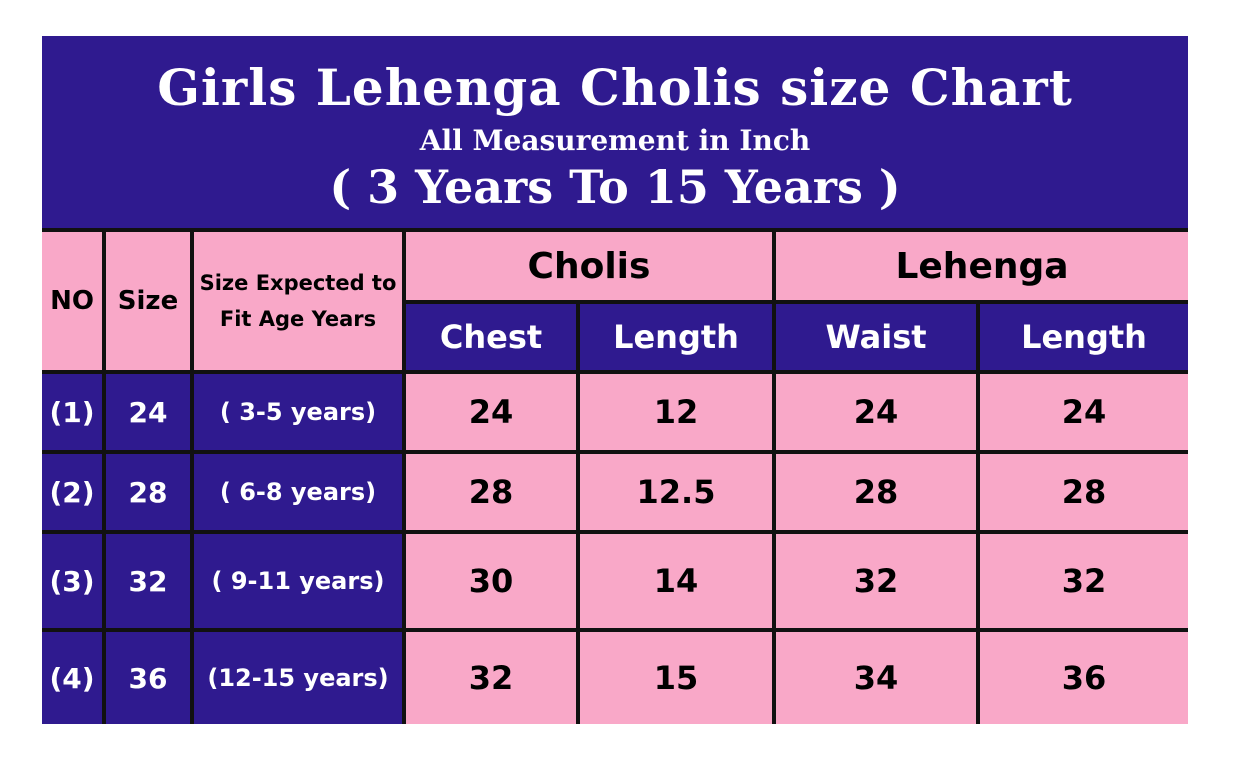 Image resolution: width=1248 pixels, height=762 pixels. What do you see at coordinates (298, 492) in the screenshot?
I see `cell-age-range: ( 6-8 years)` at bounding box center [298, 492].